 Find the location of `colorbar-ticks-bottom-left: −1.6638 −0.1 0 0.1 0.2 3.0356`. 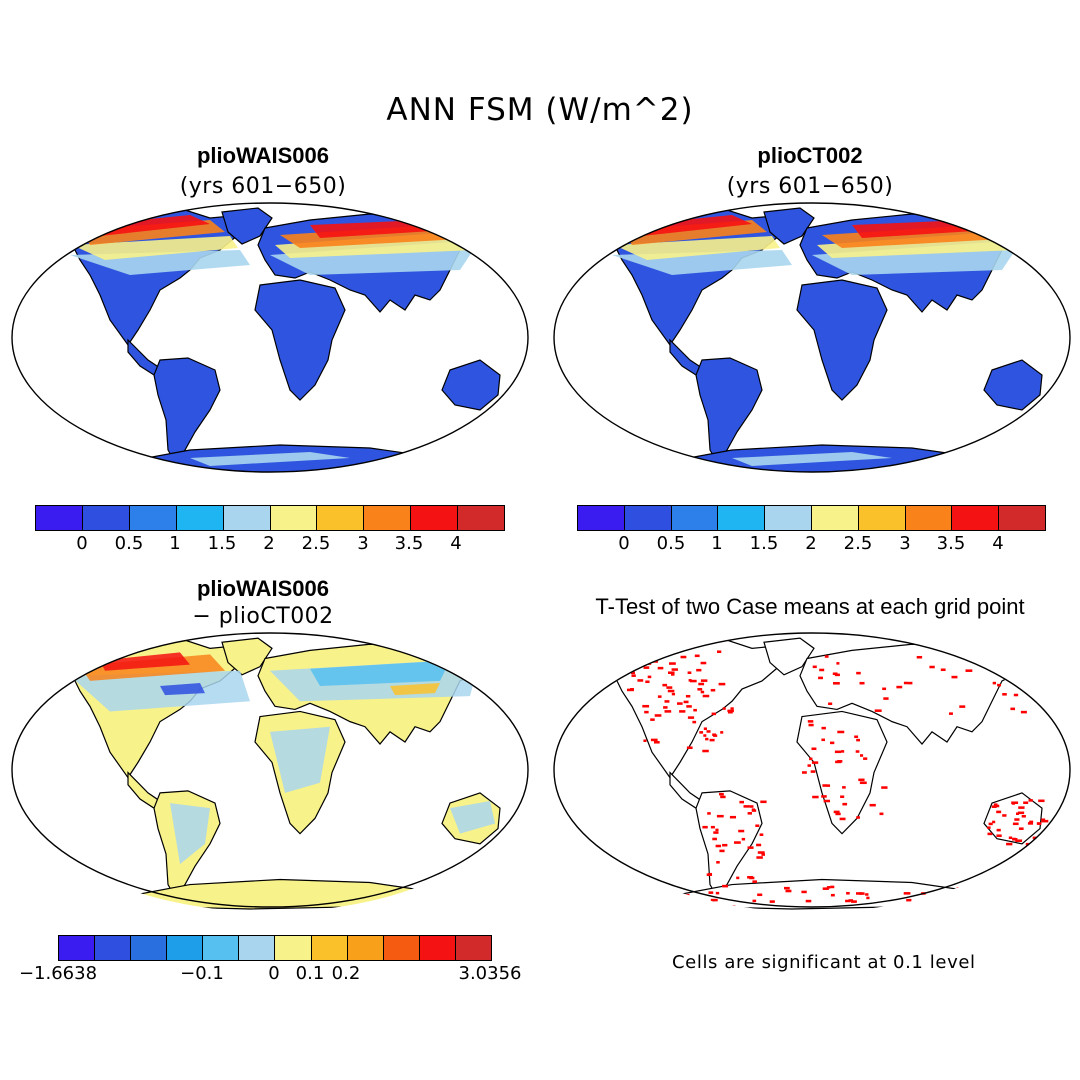

colorbar-ticks-bottom-left: −1.6638 −0.1 0 0.1 0.2 3.0356 is located at coordinates (270, 975).